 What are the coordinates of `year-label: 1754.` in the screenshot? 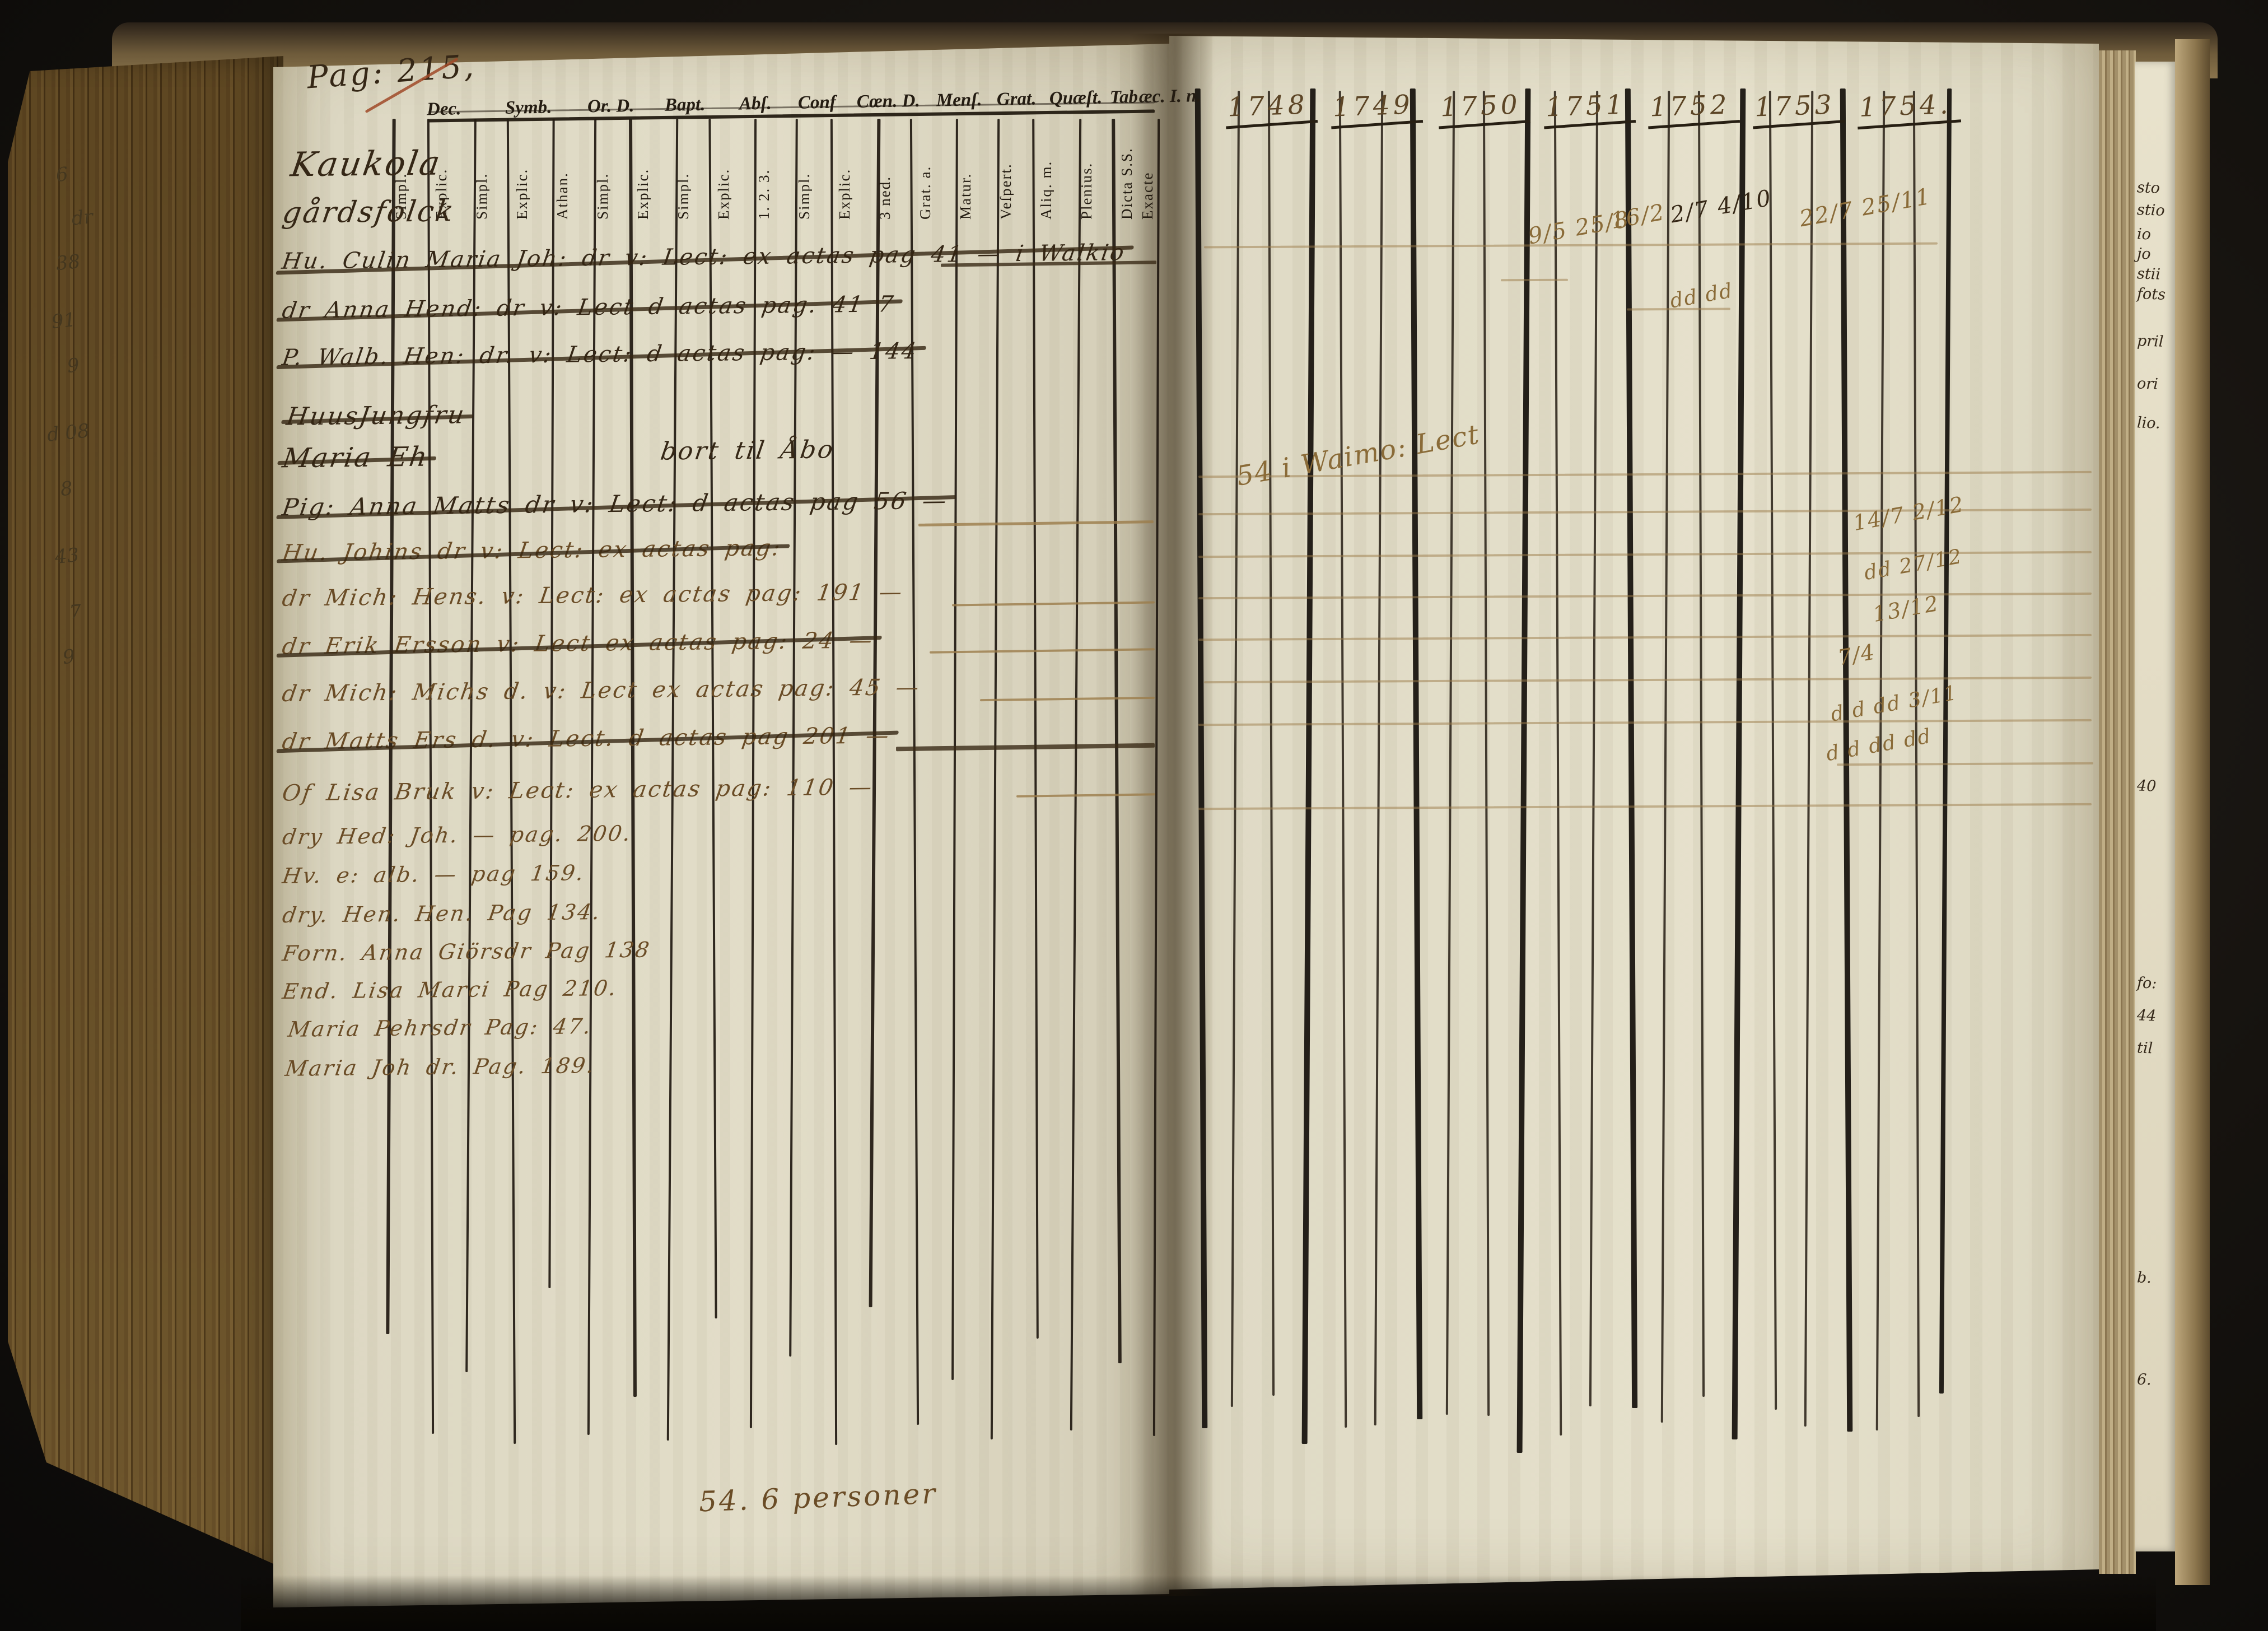 It's located at (1906, 106).